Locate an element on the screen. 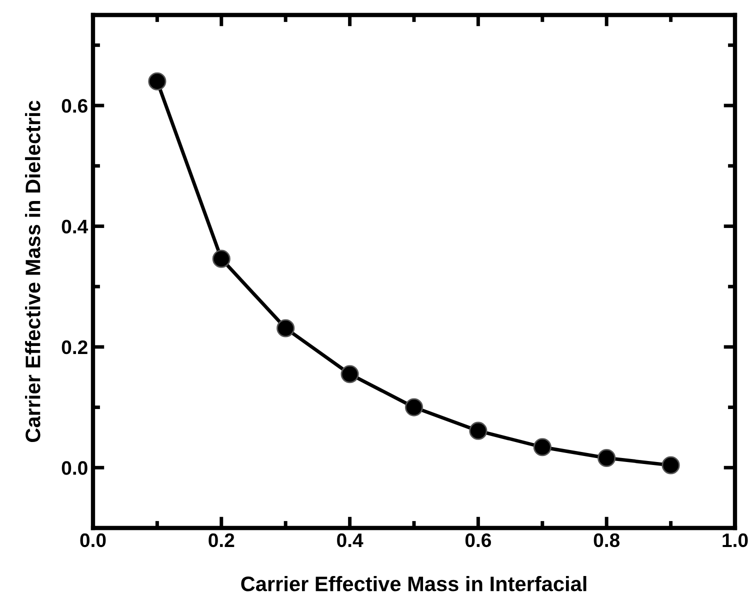 Image resolution: width=748 pixels, height=602 pixels. y-tick-label: 0.2 is located at coordinates (75, 347).